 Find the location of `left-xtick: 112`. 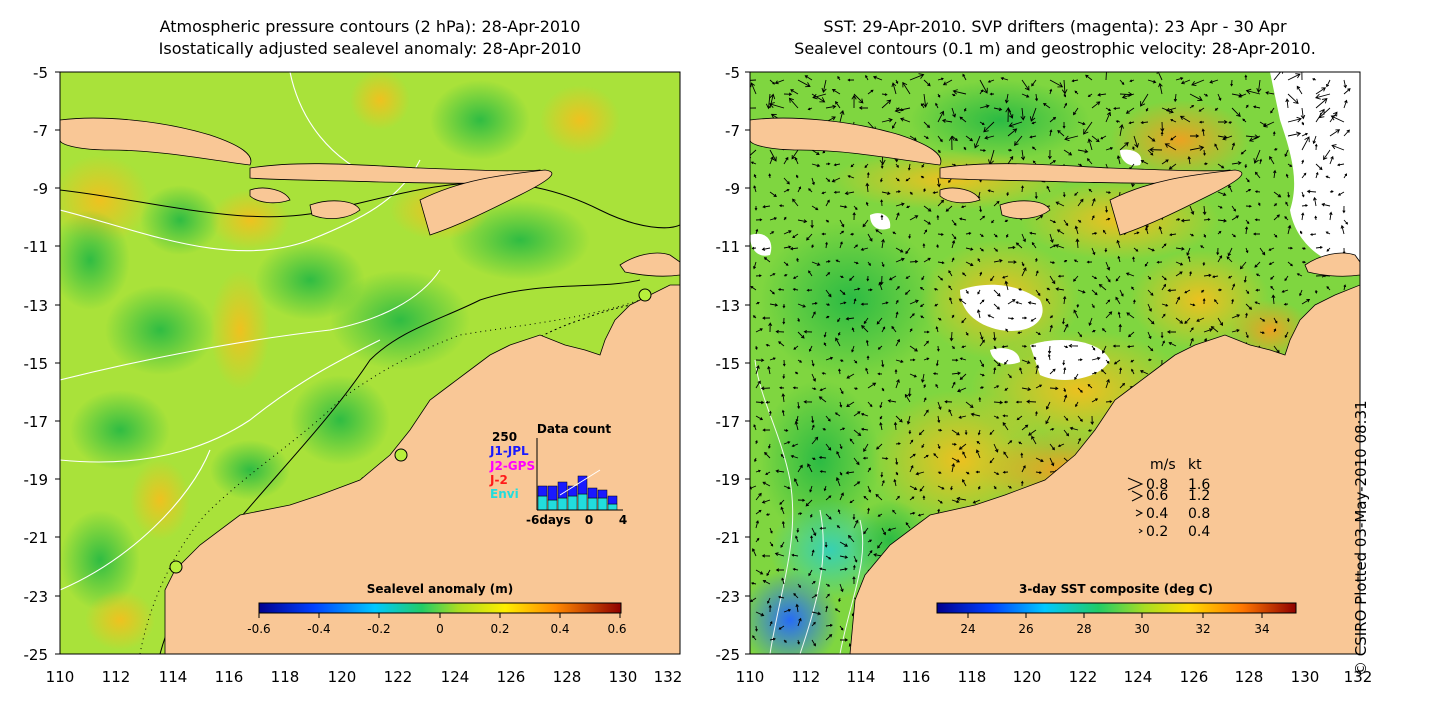

left-xtick: 112 is located at coordinates (116, 677).